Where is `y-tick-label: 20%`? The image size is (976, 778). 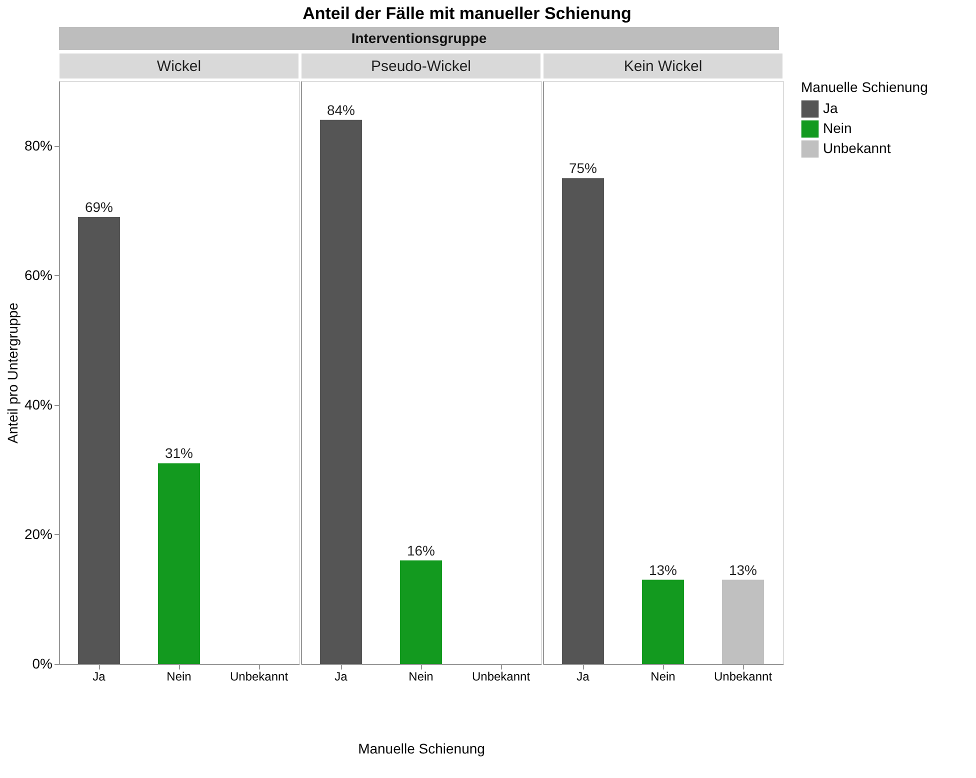
y-tick-label: 20% is located at coordinates (38, 534).